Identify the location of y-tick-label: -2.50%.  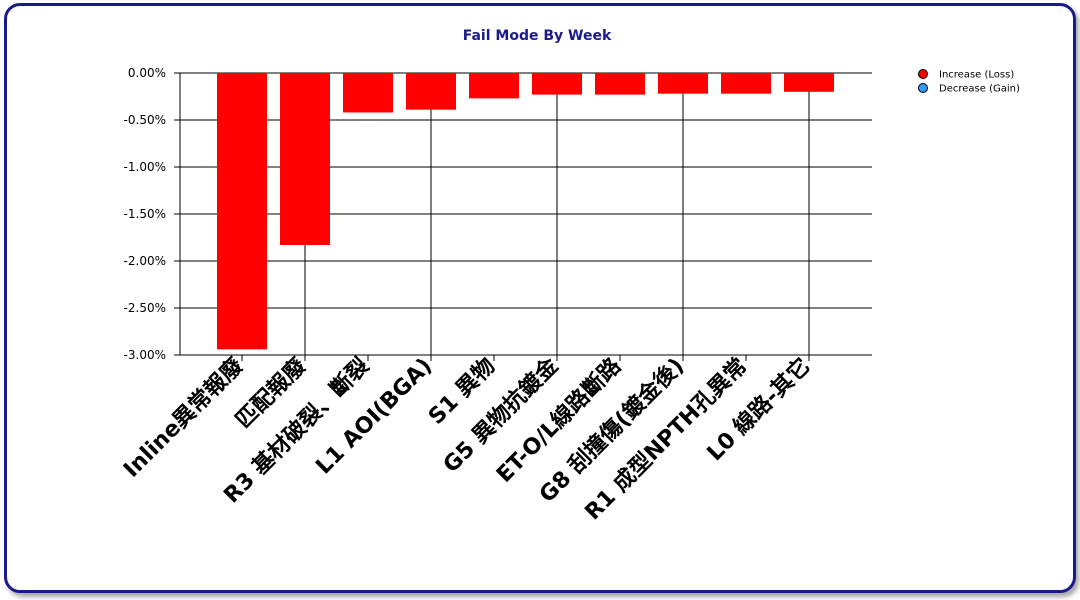
(145, 308).